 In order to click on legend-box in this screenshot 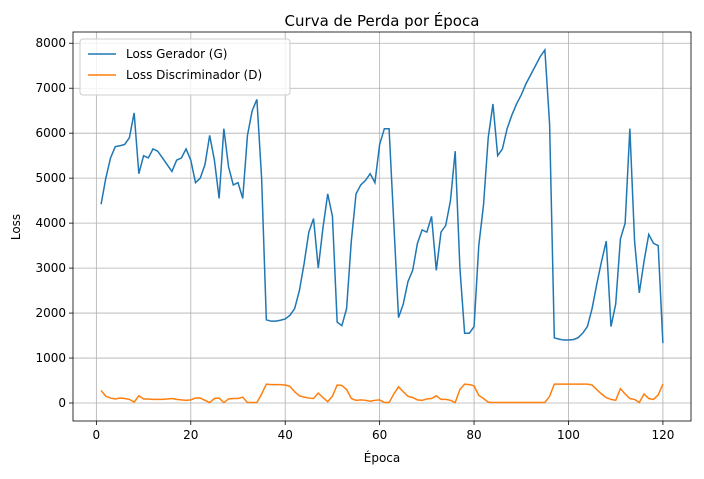, I will do `click(185, 67)`.